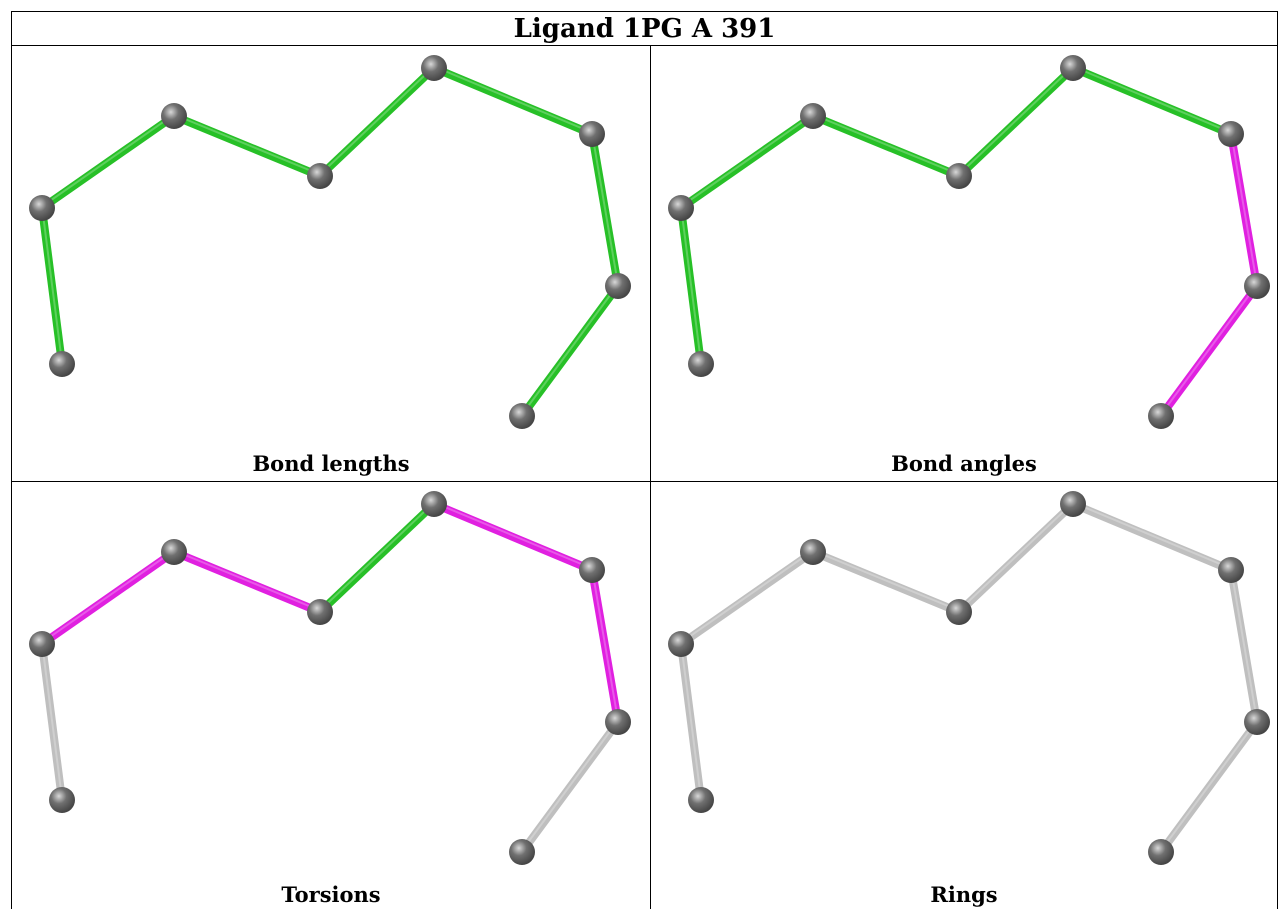 The width and height of the screenshot is (1278, 909). What do you see at coordinates (644, 28) in the screenshot?
I see `table-title: Ligand 1PG A 391` at bounding box center [644, 28].